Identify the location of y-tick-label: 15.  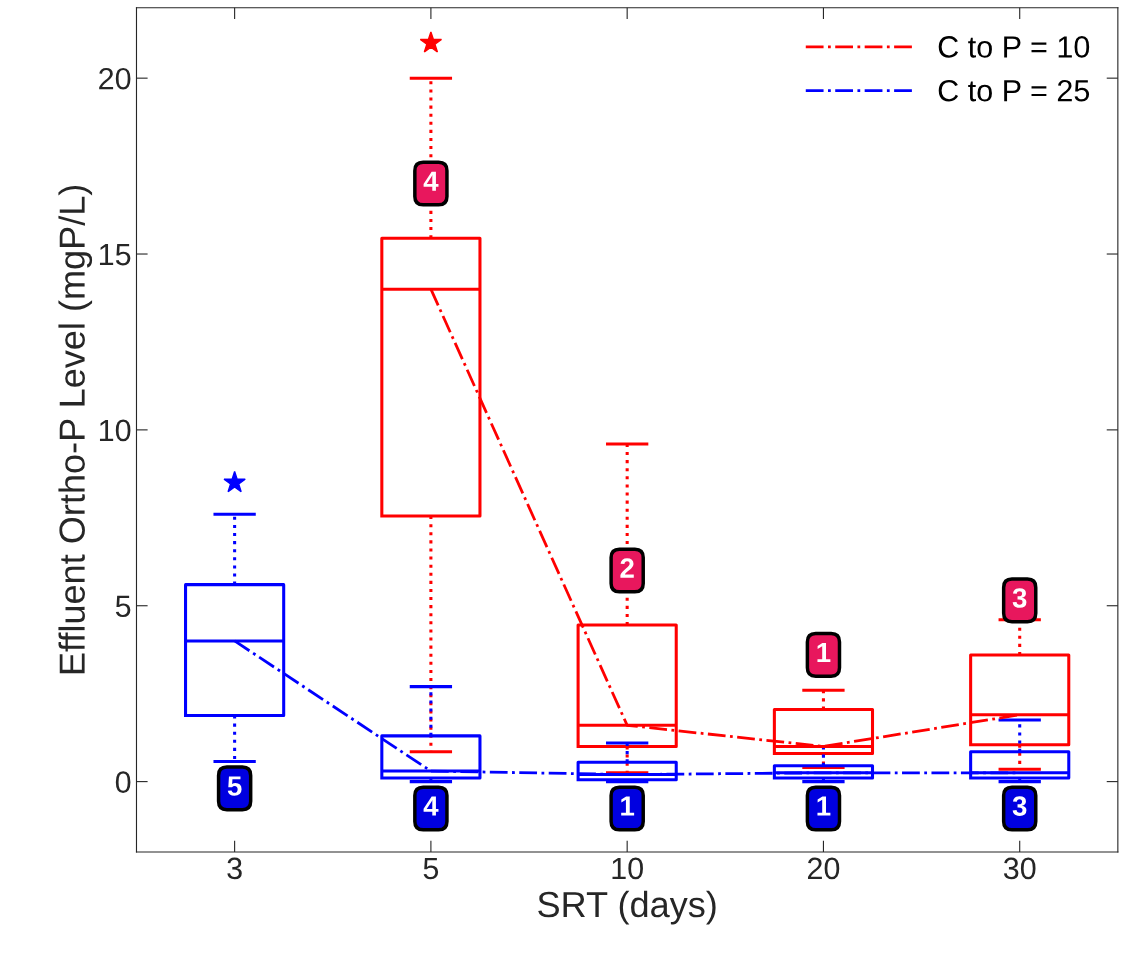
(115, 255).